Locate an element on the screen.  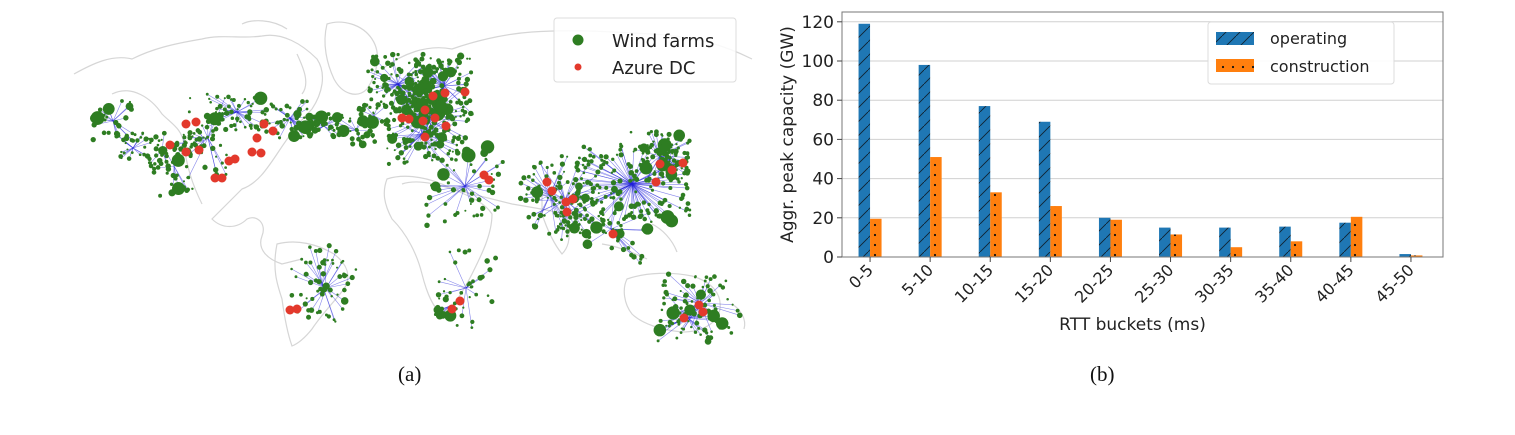
caption-b: (b) is located at coordinates (1102, 374).